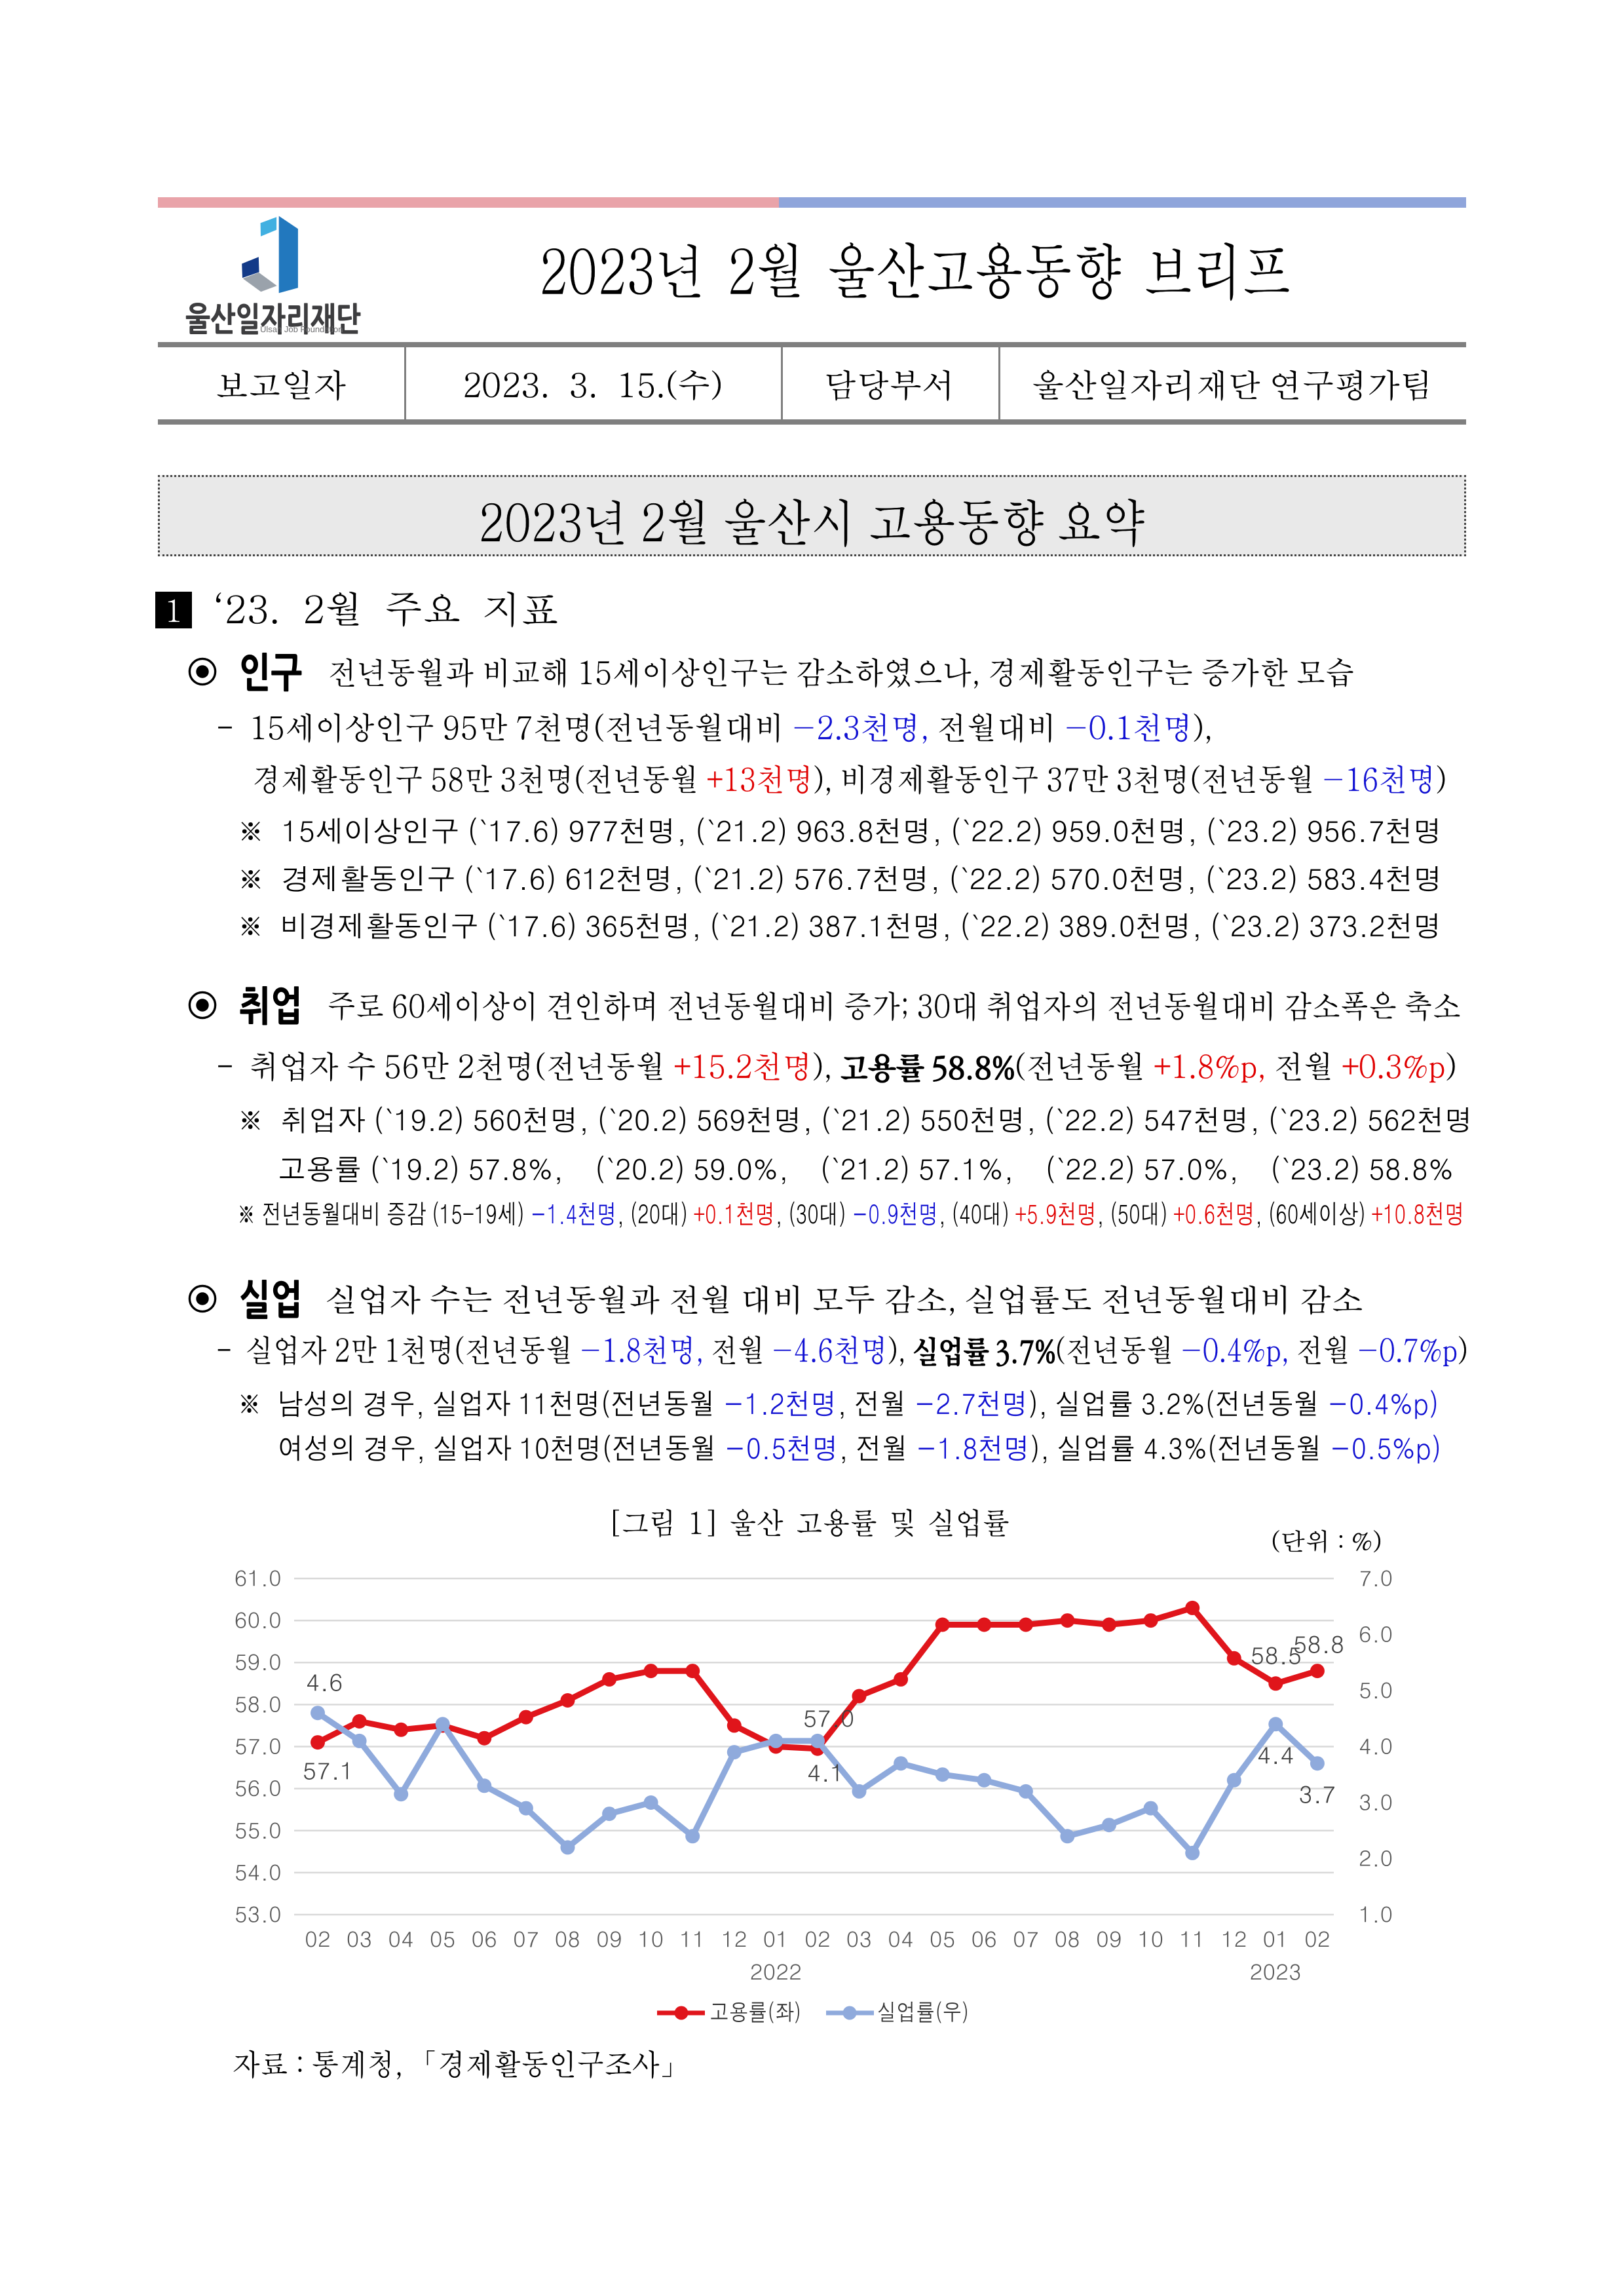 The height and width of the screenshot is (2296, 1624). Describe the element at coordinates (258, 1829) in the screenshot. I see `svg-text: 55.0` at that location.